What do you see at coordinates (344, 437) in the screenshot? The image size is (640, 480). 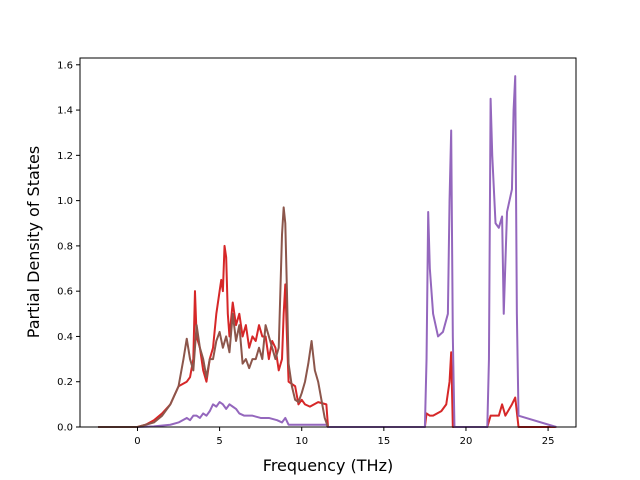 I see `x-axis-ticks: 0 5 10 15 20 25` at bounding box center [344, 437].